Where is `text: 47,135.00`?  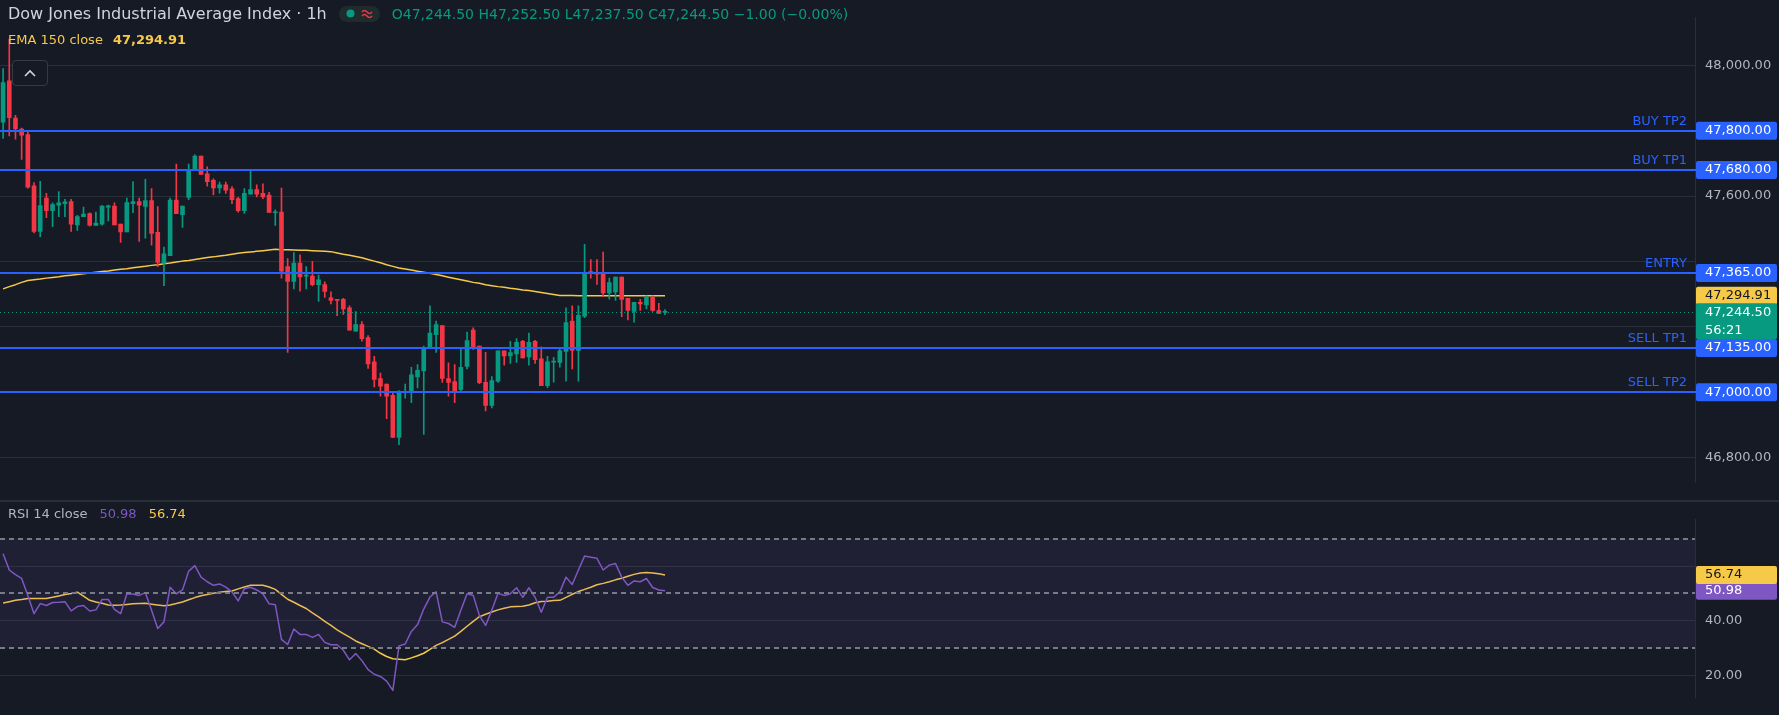
text: 47,135.00 is located at coordinates (1738, 347).